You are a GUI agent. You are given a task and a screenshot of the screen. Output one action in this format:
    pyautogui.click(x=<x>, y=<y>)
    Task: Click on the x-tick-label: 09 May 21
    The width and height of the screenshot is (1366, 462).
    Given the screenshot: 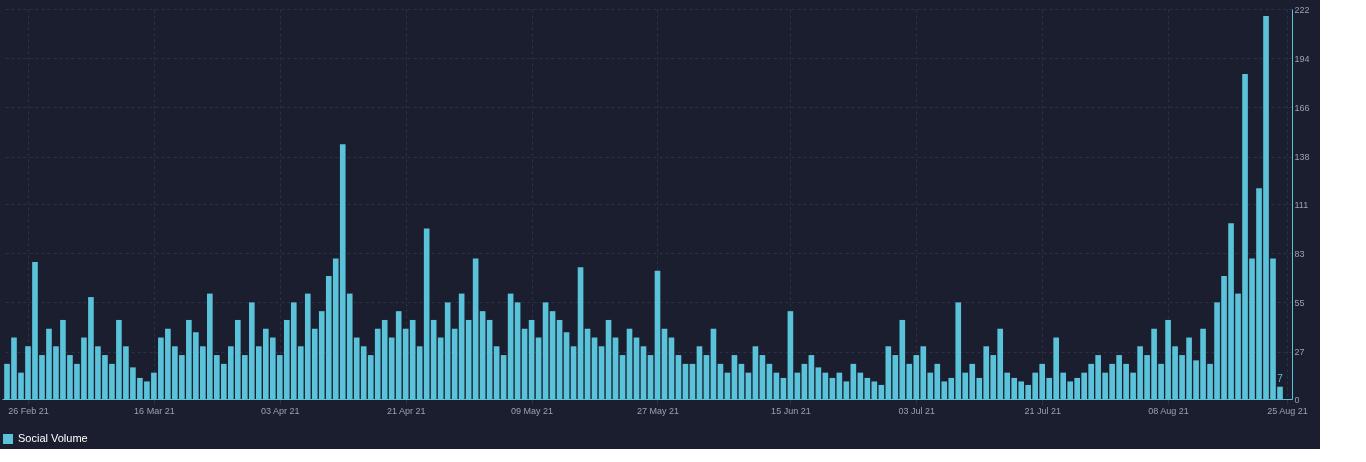 What is the action you would take?
    pyautogui.click(x=532, y=410)
    